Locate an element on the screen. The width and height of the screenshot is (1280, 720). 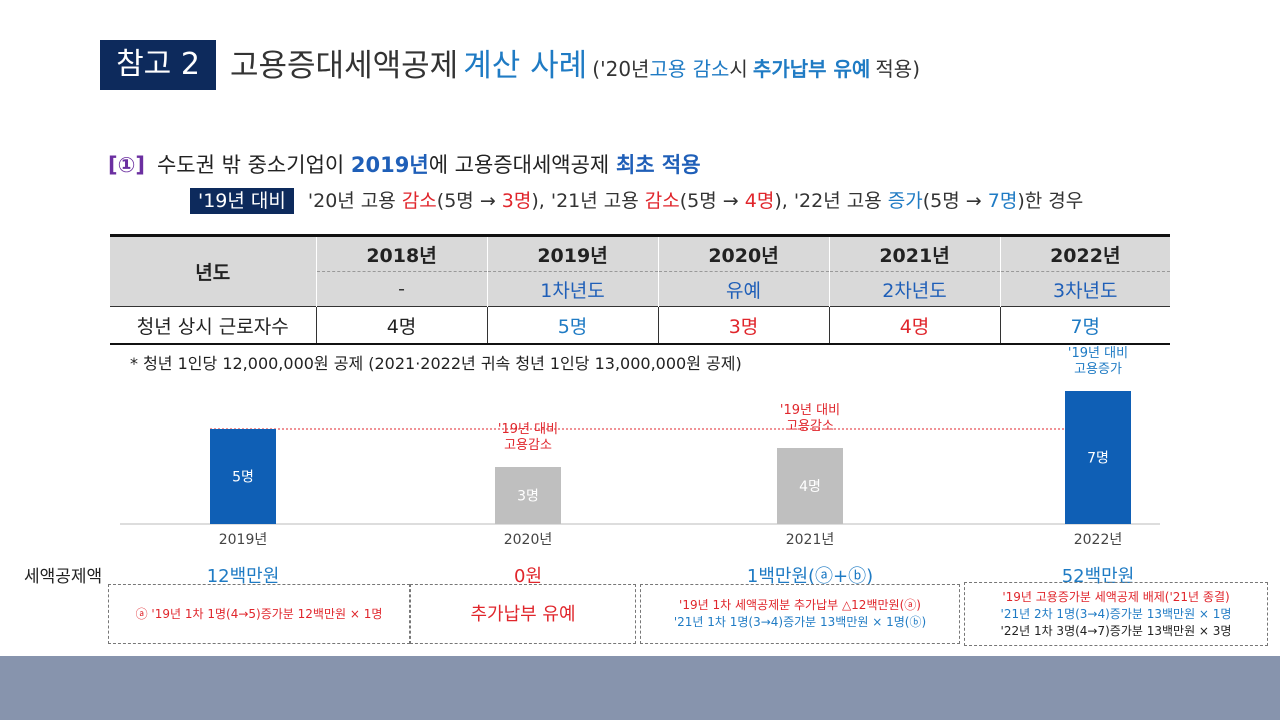
detail-line: ⓐ '19년 1차 1명(4→5)증가분 12백만원 × 1명 is located at coordinates (259, 613).